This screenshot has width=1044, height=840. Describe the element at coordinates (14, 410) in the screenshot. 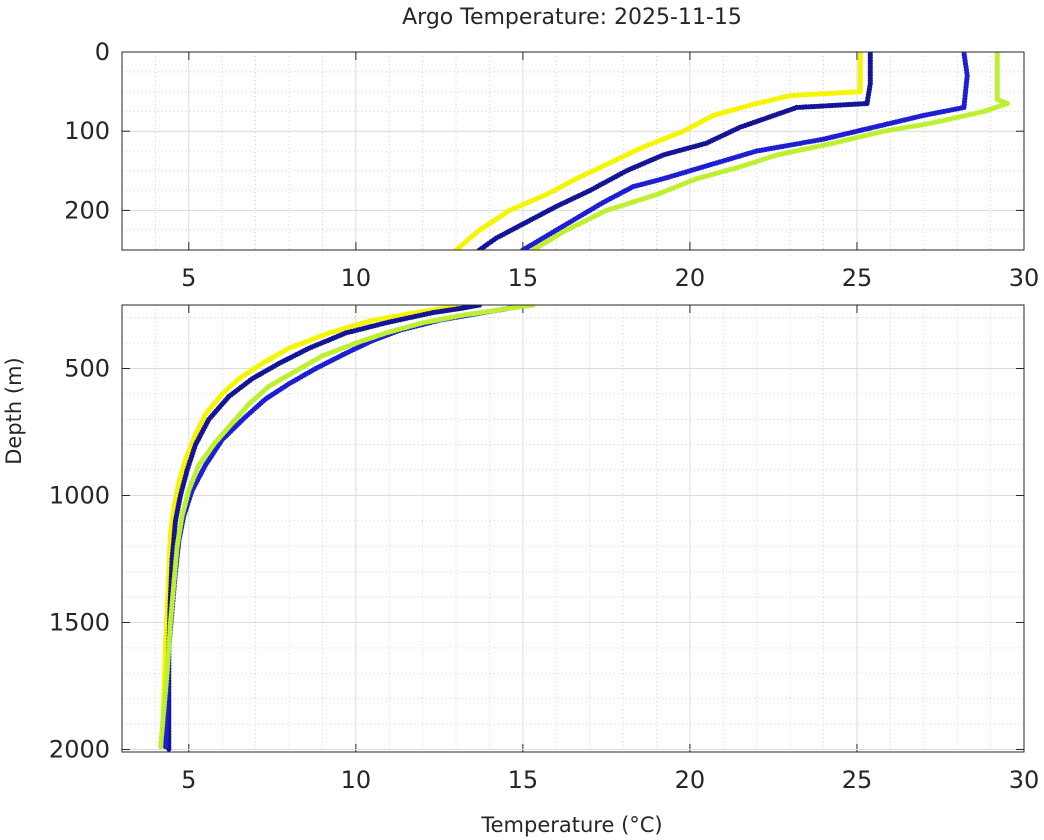

I see `y-axis-label: Depth (m)` at that location.